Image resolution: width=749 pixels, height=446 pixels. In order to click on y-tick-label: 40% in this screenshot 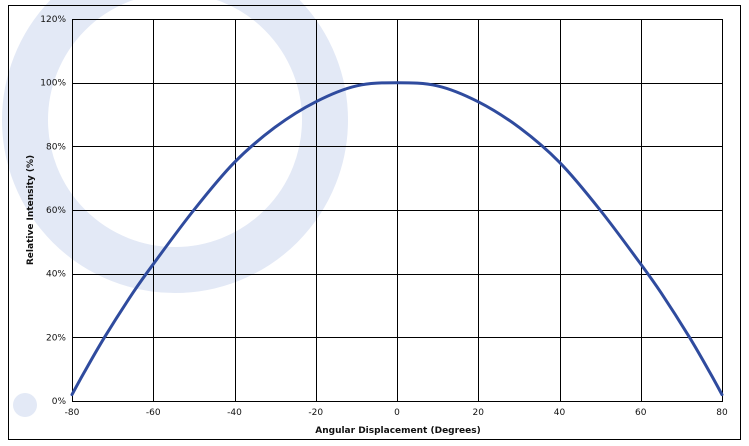, I will do `click(56, 275)`.